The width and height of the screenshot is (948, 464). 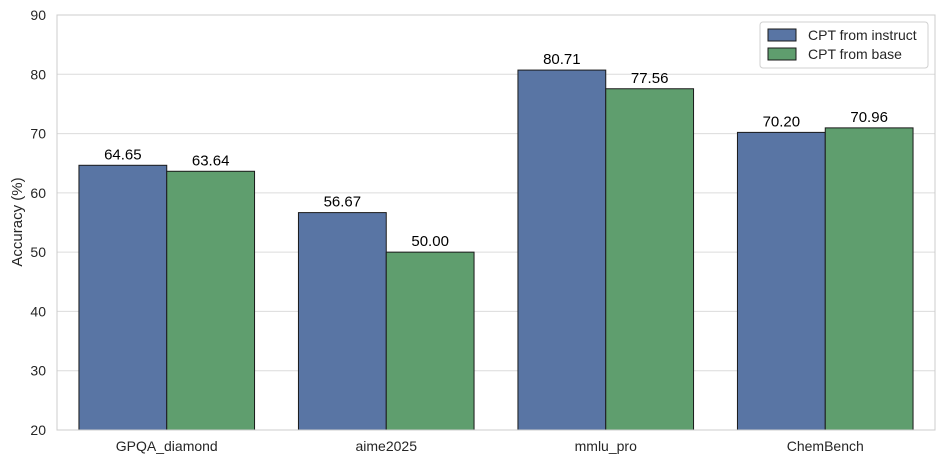 I want to click on data-label: 70.20, so click(x=782, y=121).